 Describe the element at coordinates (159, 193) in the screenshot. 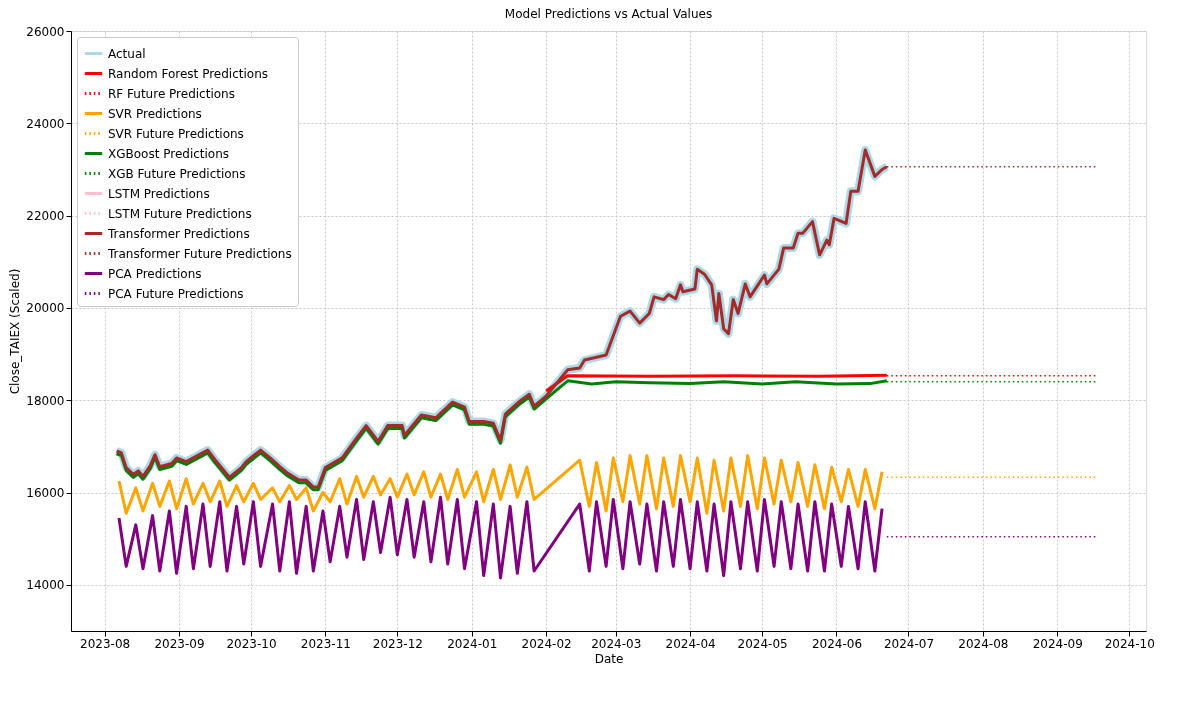

I see `legend-label: LSTM Predictions` at that location.